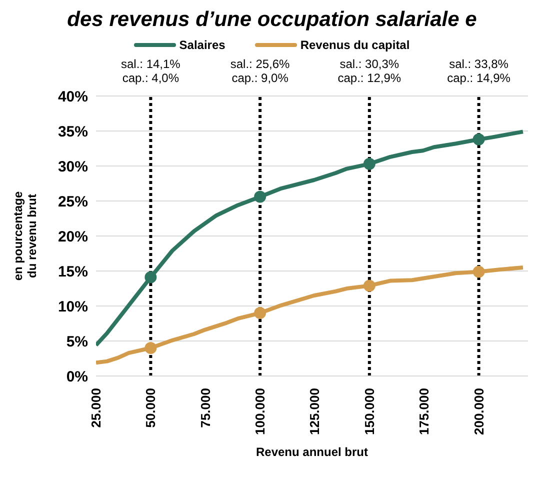  What do you see at coordinates (312, 452) in the screenshot?
I see `x-axis-title: Revenu annuel brut` at bounding box center [312, 452].